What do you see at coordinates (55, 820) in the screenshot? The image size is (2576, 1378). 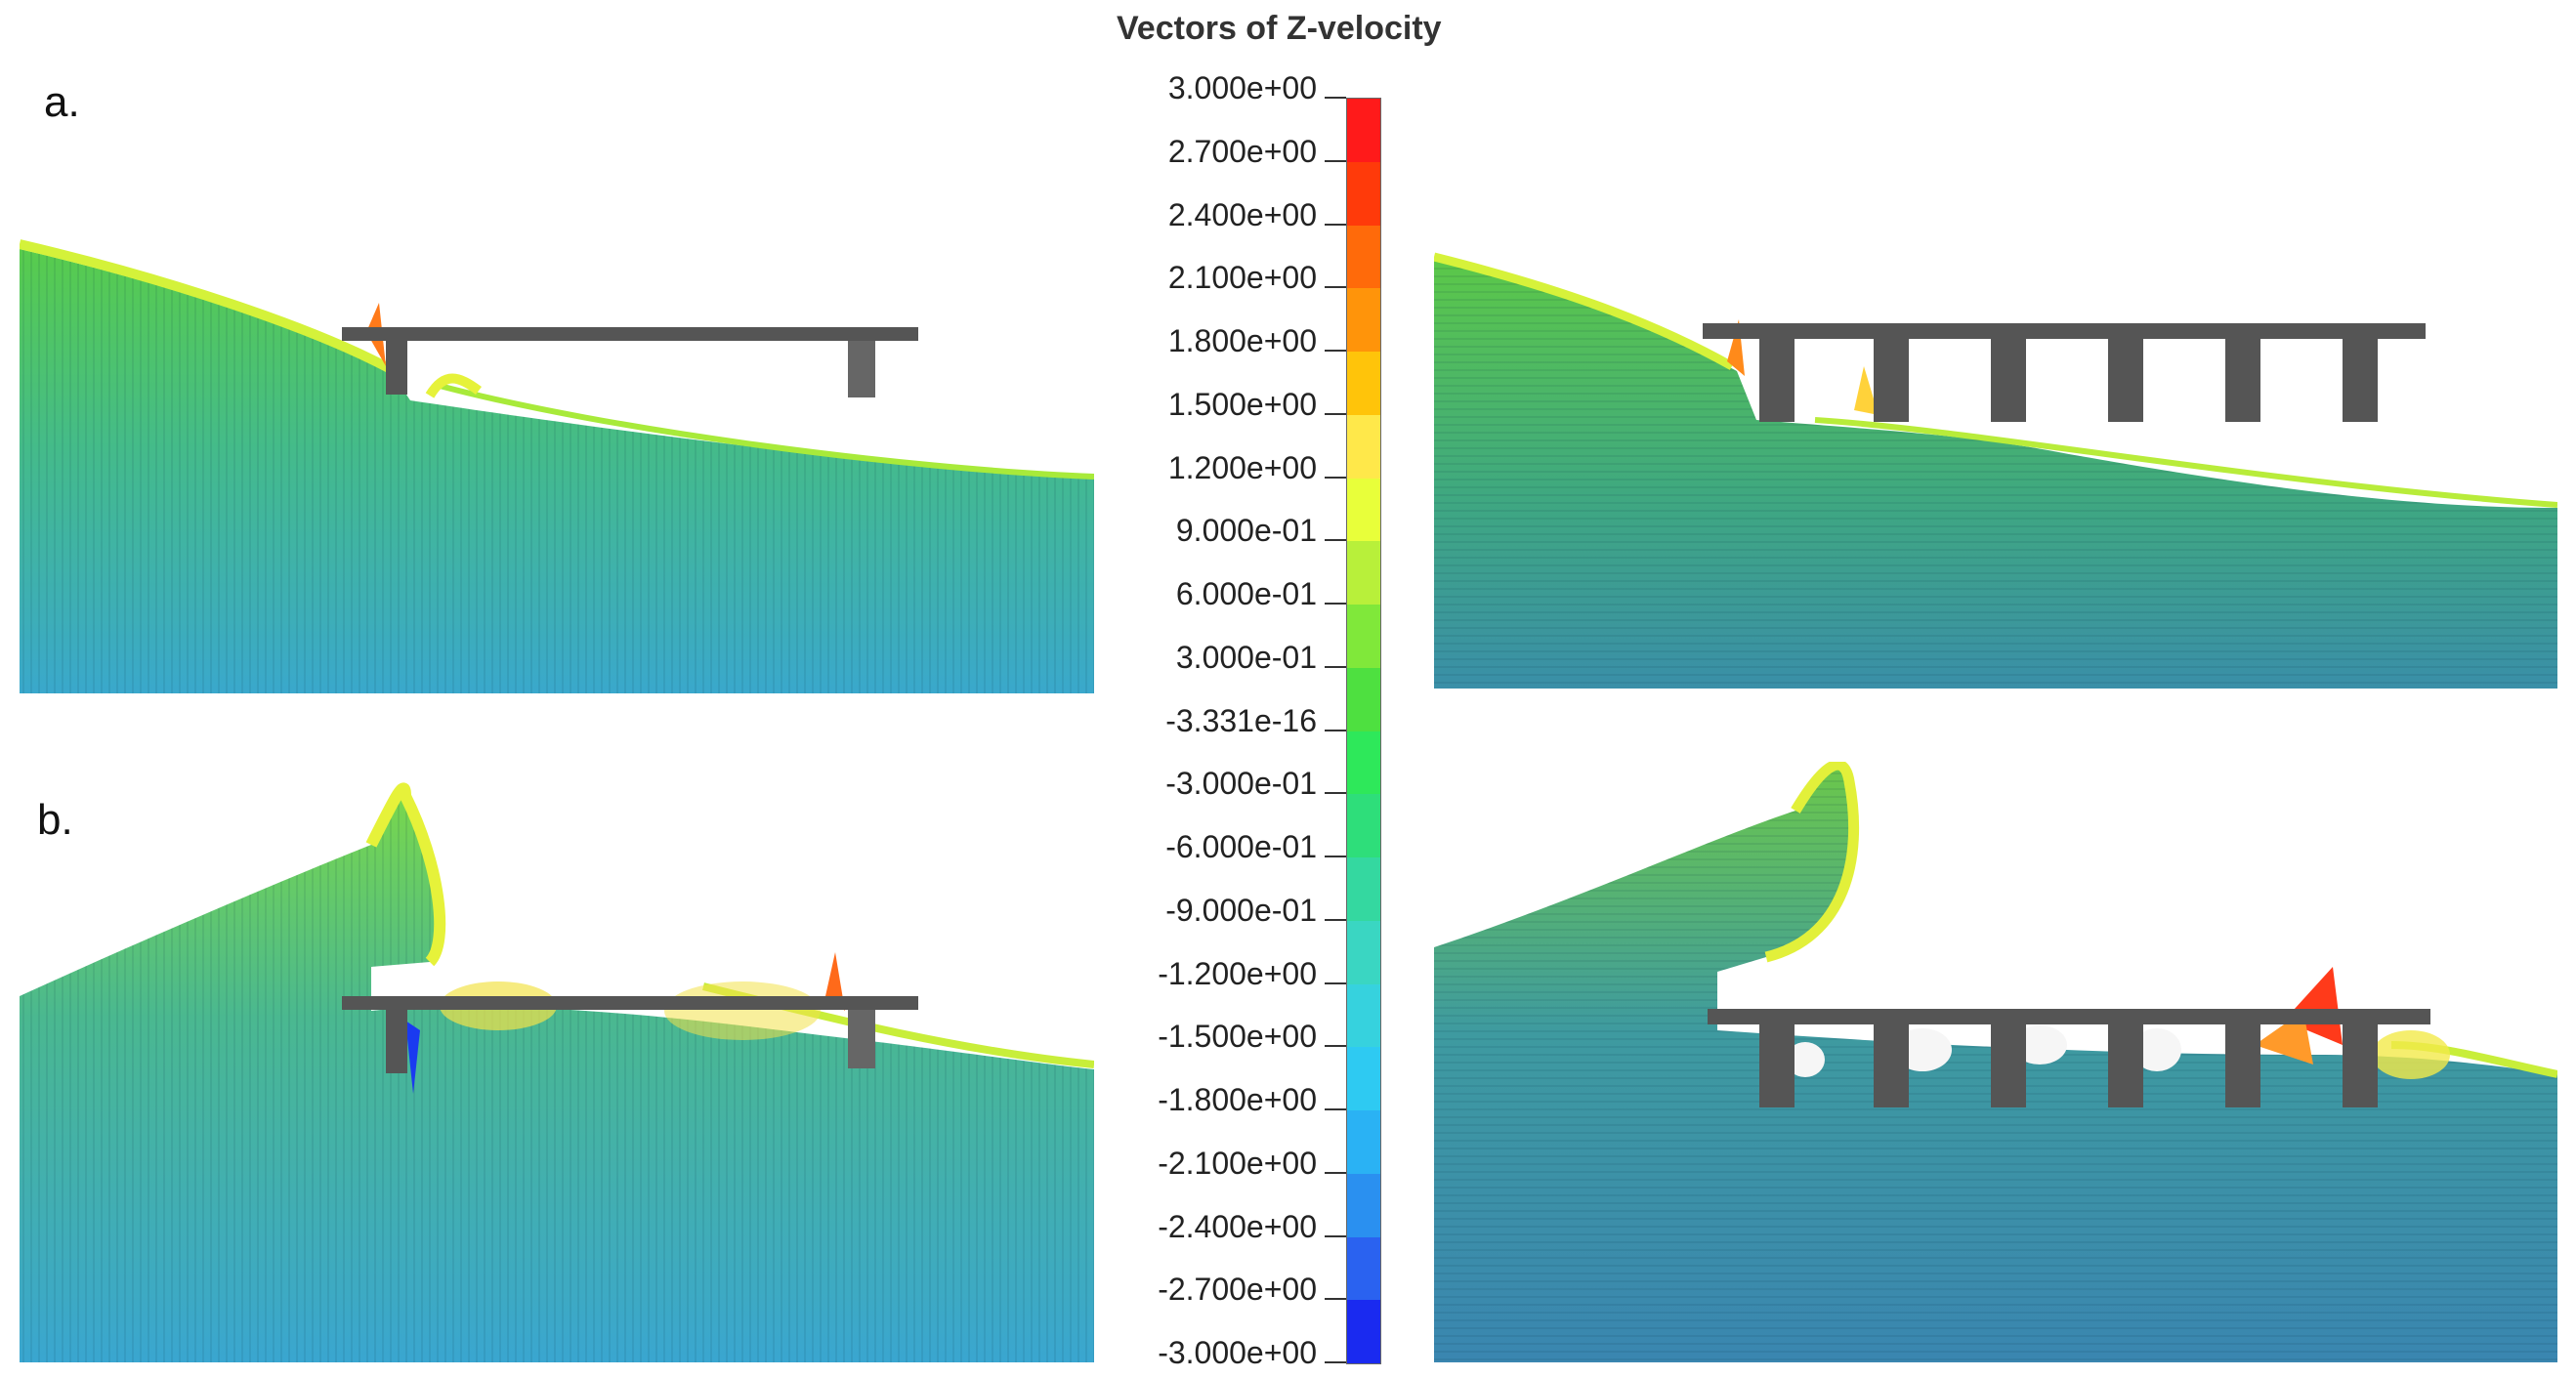 I see `row-label-b: b.` at bounding box center [55, 820].